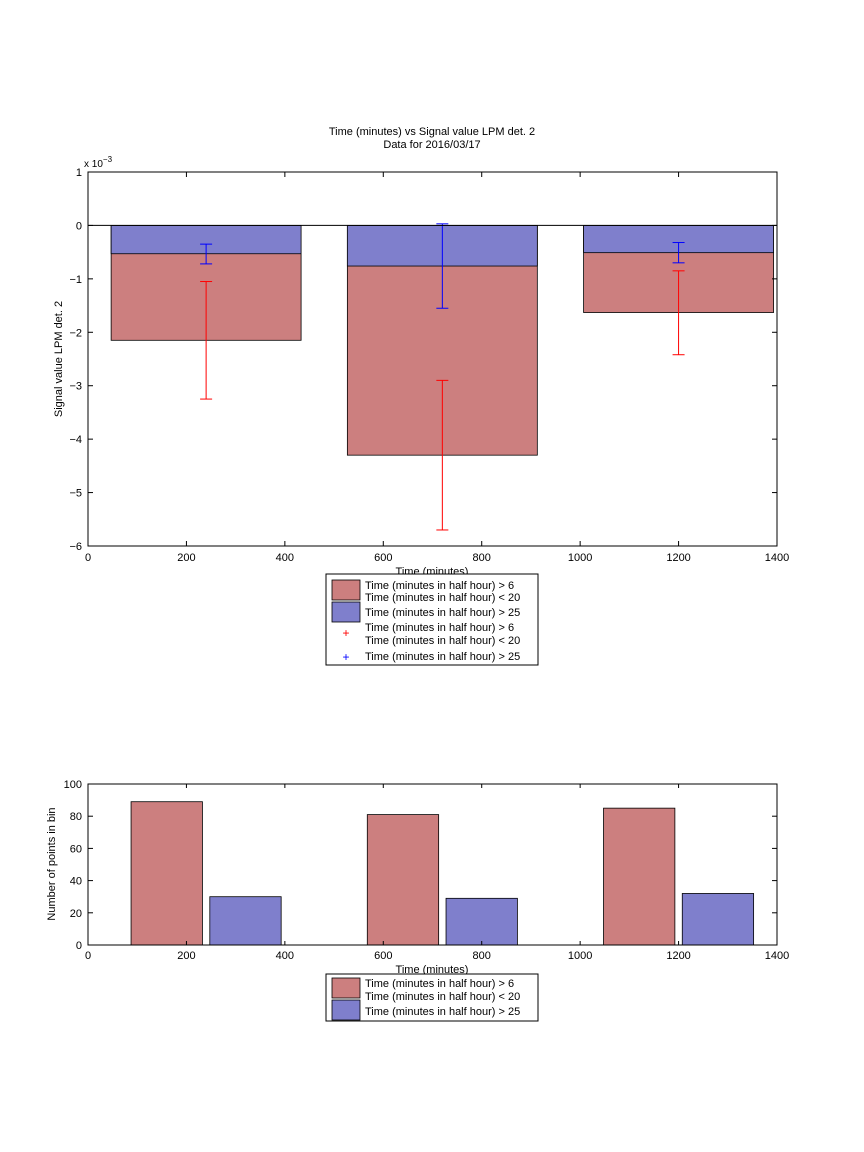 The height and width of the screenshot is (1152, 864). Describe the element at coordinates (108, 159) in the screenshot. I see `y-exponent-power: −3` at that location.